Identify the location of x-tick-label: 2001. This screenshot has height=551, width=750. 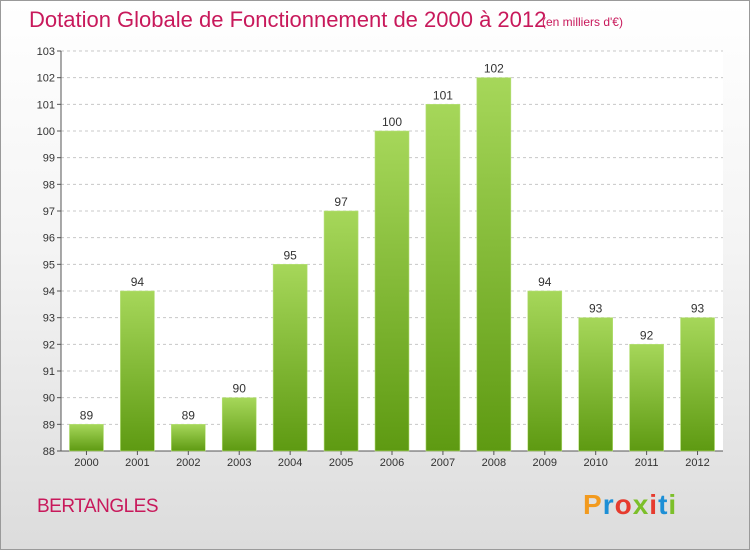
(137, 463).